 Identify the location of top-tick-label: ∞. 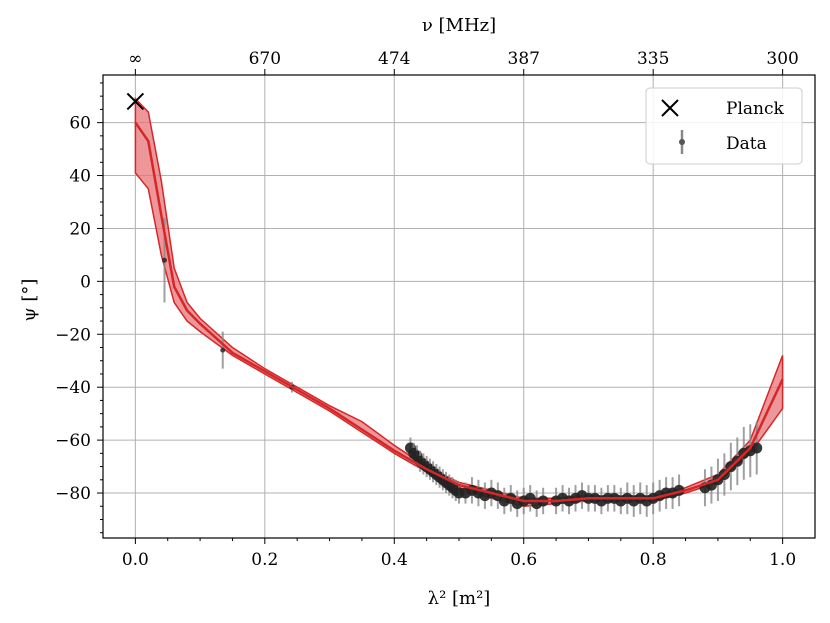
(135, 59).